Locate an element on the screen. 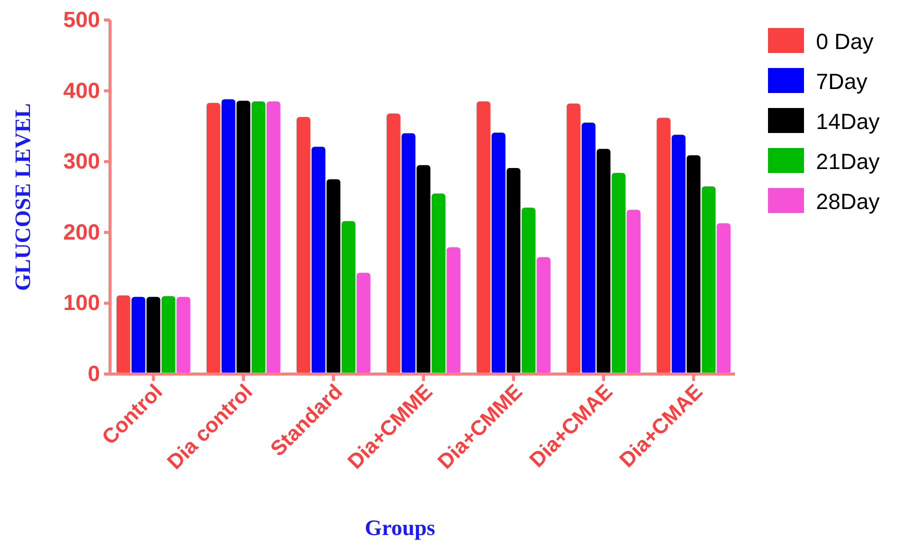  y-axis-title: GLUCOSE LEVEL is located at coordinates (22, 197).